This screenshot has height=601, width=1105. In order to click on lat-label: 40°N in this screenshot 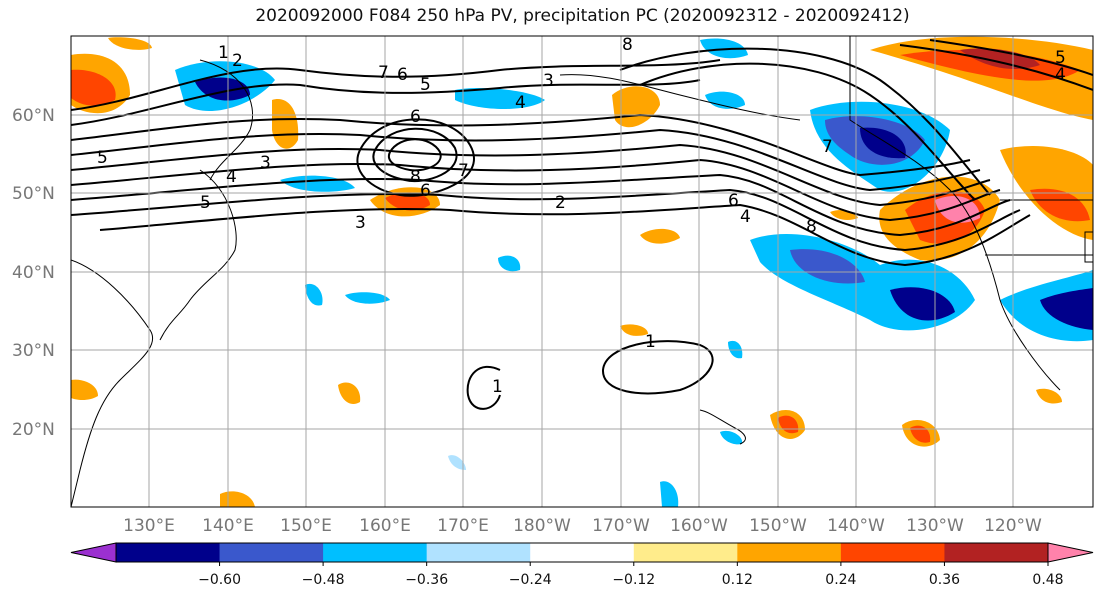, I will do `click(33, 273)`.